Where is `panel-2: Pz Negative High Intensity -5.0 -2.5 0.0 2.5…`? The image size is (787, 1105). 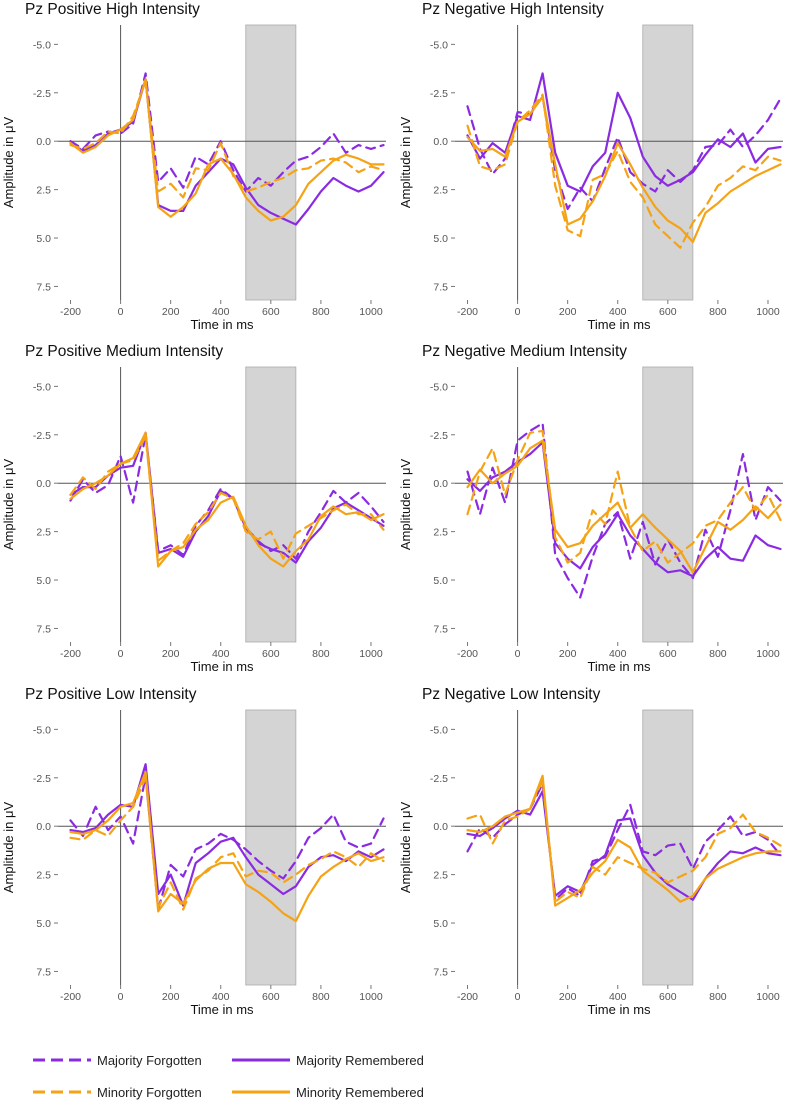 panel-2: Pz Negative High Intensity -5.0 -2.5 0.0 2.5… is located at coordinates (590, 166).